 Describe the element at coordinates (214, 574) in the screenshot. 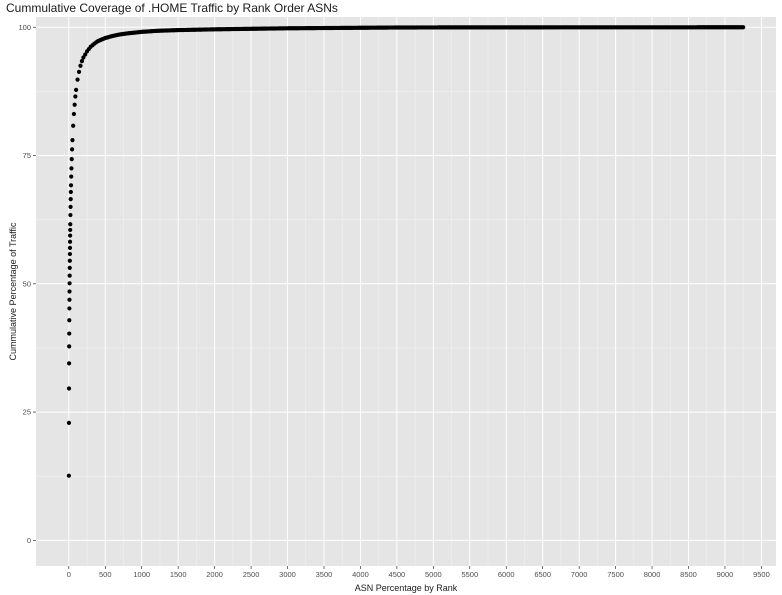

I see `x-tick-label: 2000` at that location.